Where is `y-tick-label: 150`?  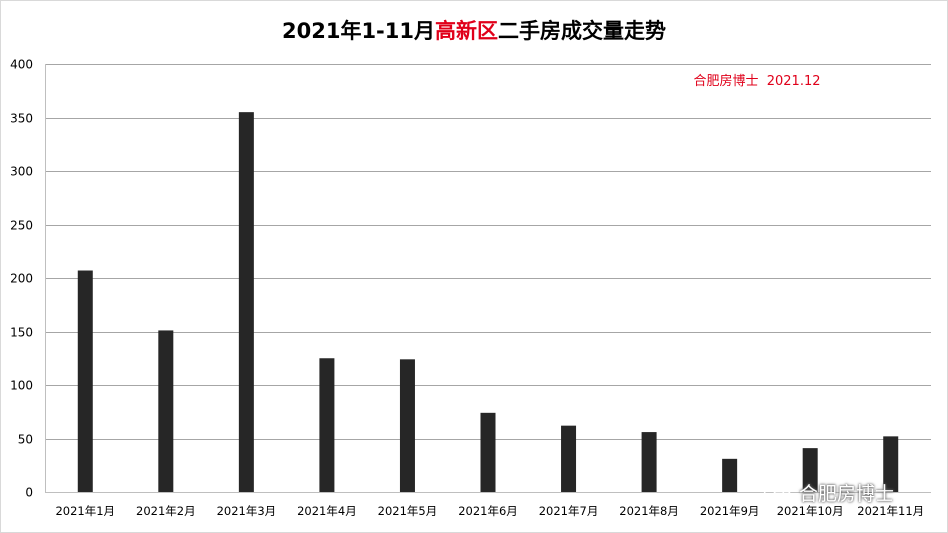
y-tick-label: 150 is located at coordinates (21, 333).